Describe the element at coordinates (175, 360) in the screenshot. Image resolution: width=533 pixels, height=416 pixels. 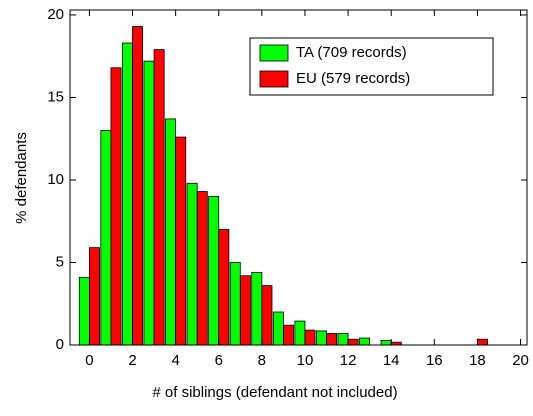
I see `x-tick-label: 4` at that location.